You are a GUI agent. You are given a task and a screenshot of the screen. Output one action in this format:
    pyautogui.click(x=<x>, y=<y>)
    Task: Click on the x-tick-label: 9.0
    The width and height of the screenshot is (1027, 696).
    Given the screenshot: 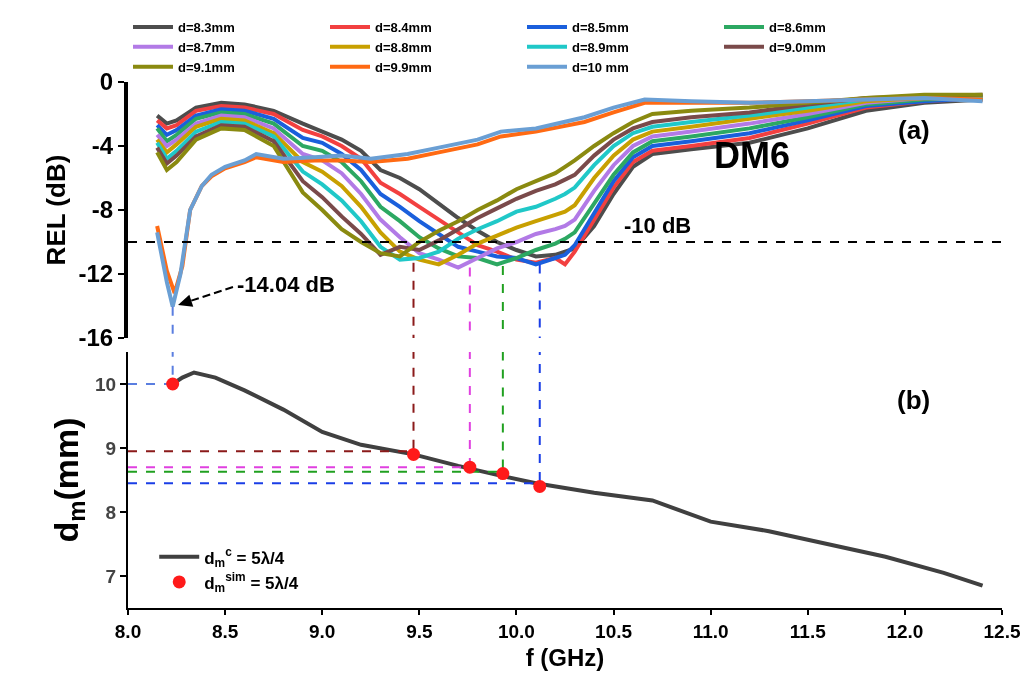 What is the action you would take?
    pyautogui.click(x=322, y=631)
    